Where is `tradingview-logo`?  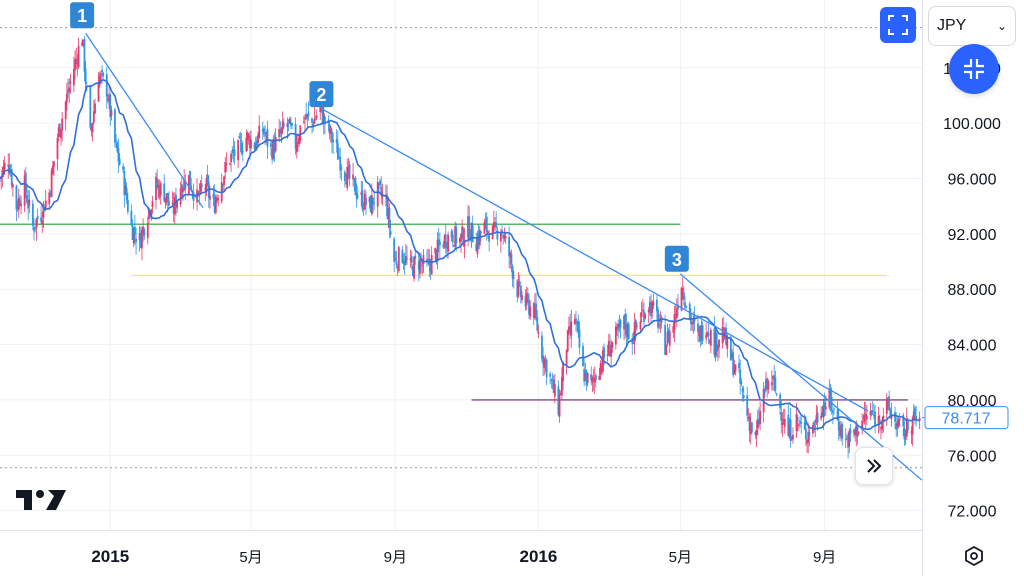 tradingview-logo is located at coordinates (42, 502).